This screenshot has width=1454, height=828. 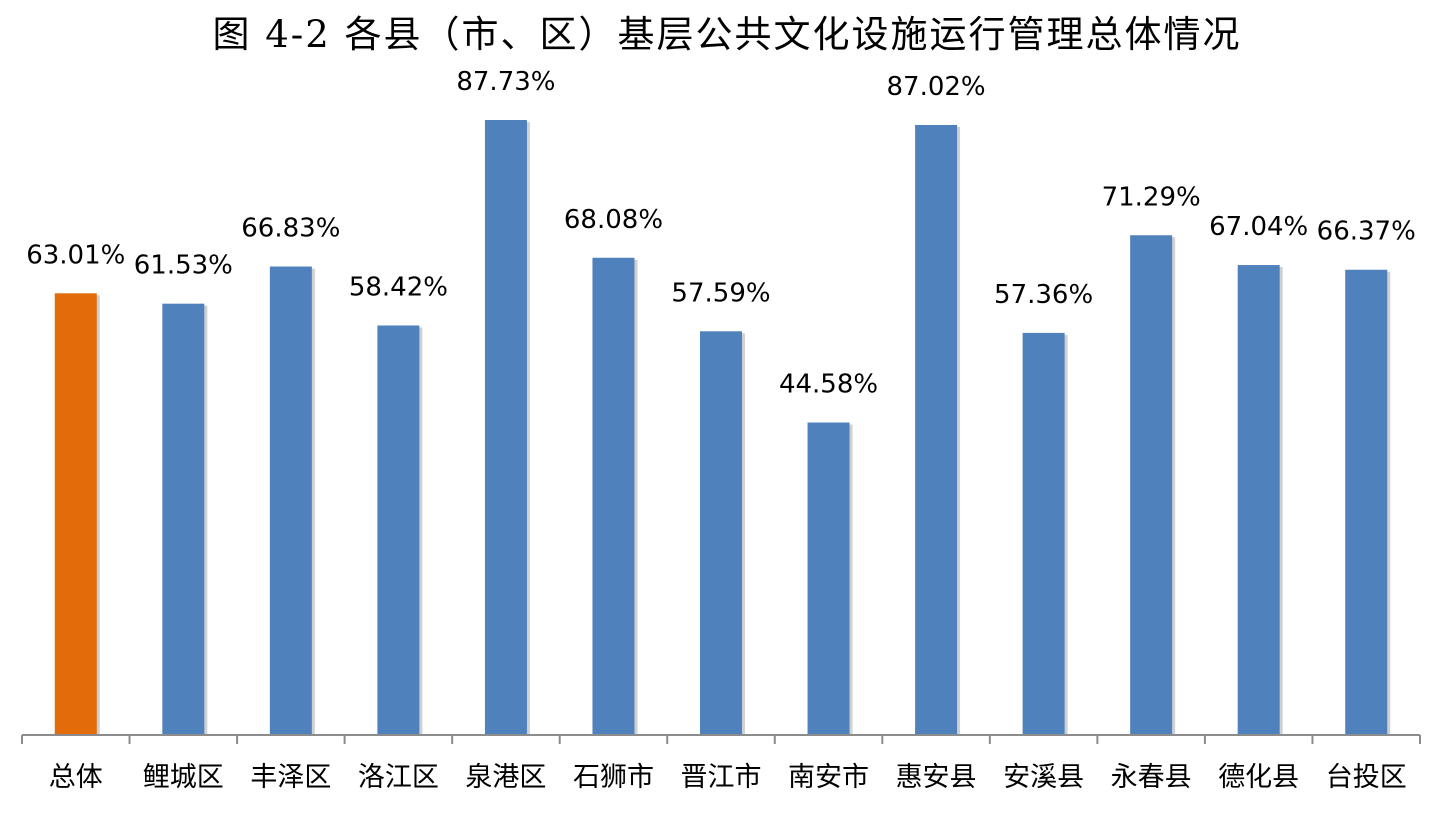 What do you see at coordinates (1366, 232) in the screenshot?
I see `value-label: 66.37%` at bounding box center [1366, 232].